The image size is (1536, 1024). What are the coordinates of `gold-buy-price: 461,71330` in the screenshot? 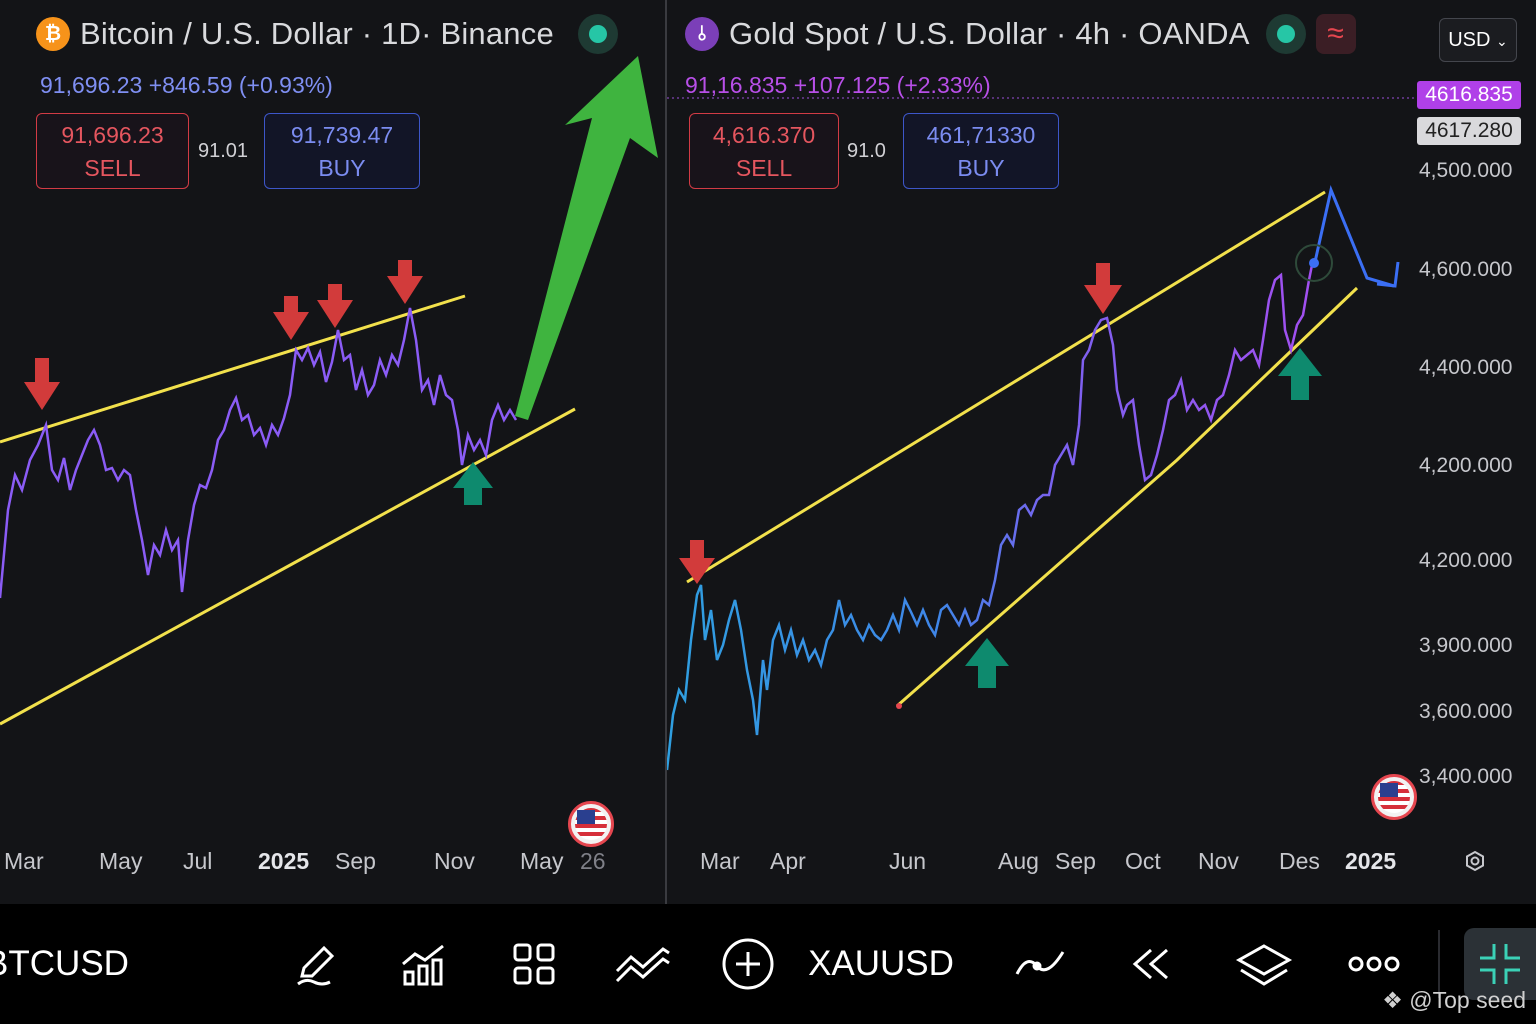 It's located at (981, 135).